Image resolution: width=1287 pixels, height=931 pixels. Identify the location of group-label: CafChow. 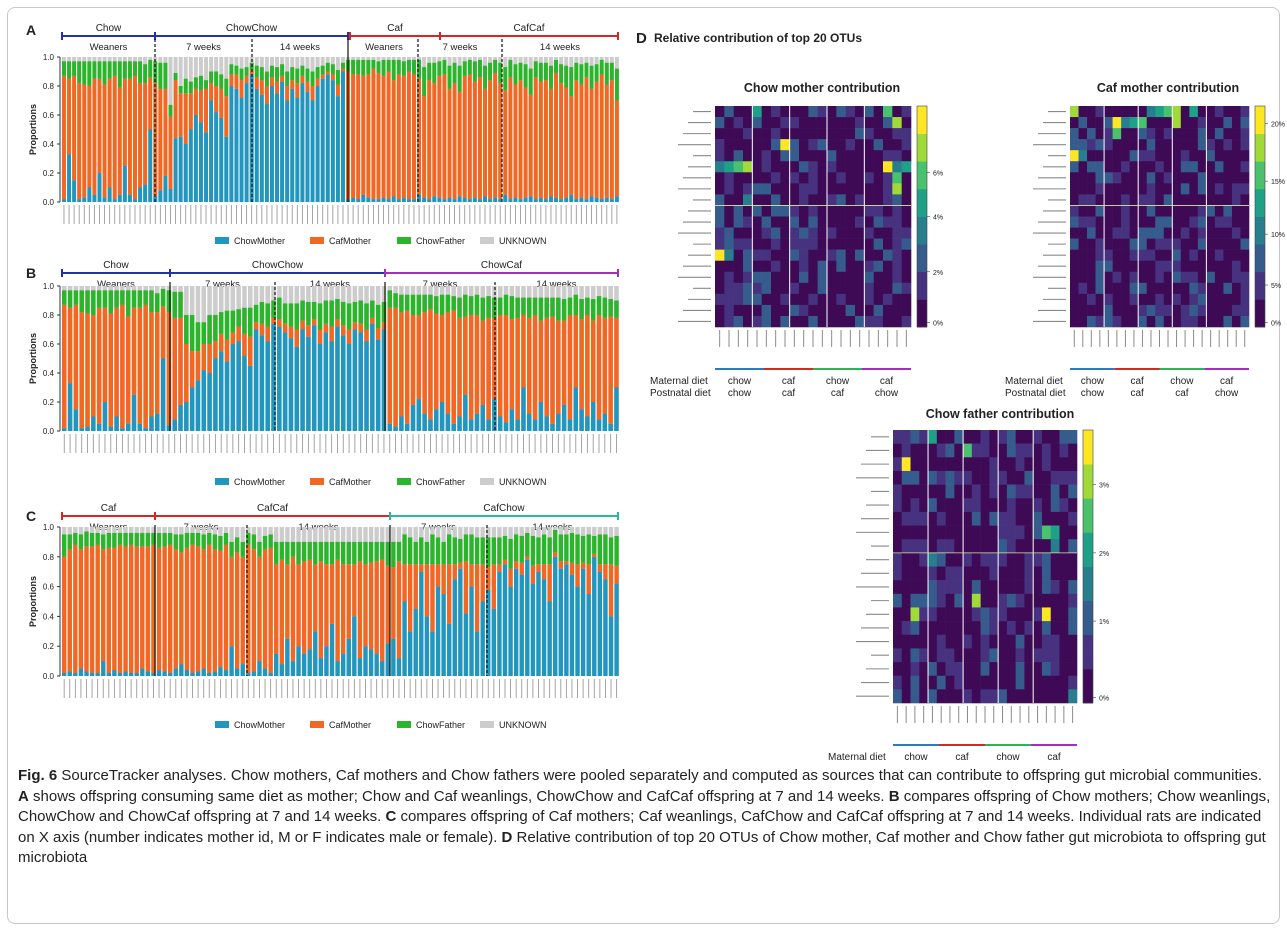
(504, 508).